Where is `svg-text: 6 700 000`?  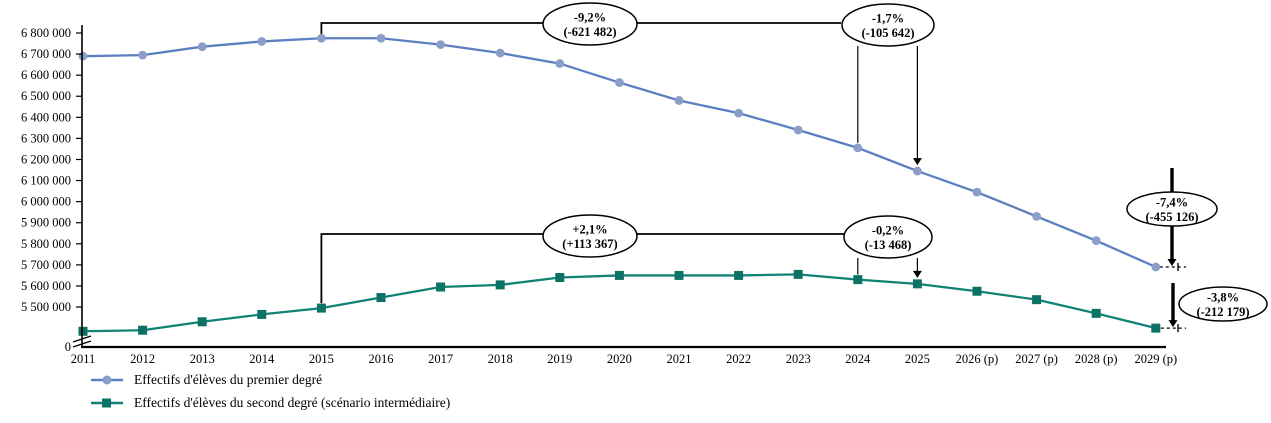
svg-text: 6 700 000 is located at coordinates (46, 54).